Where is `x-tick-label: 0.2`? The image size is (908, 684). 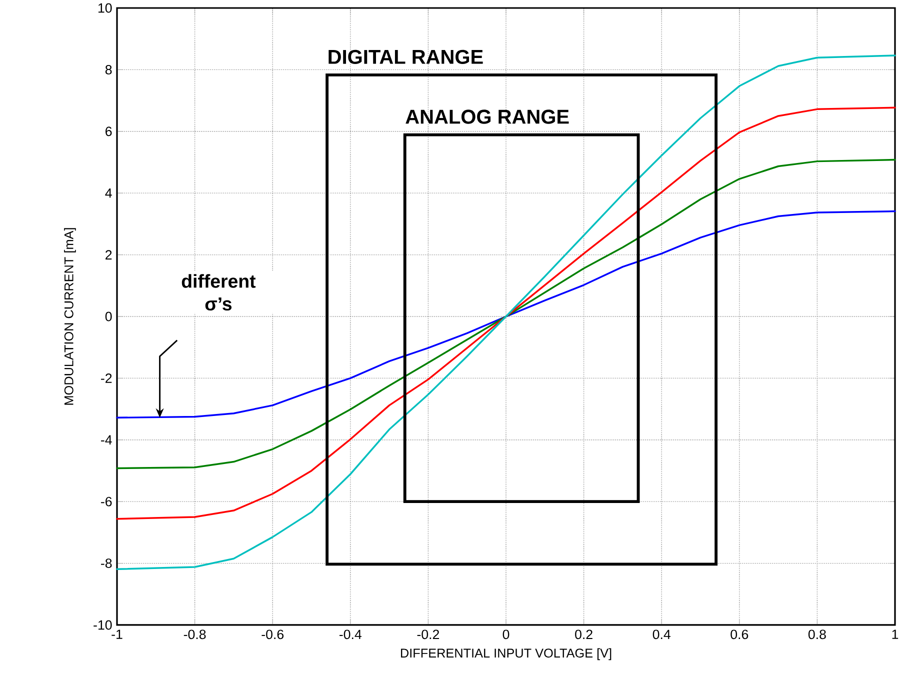
x-tick-label: 0.2 is located at coordinates (583, 635).